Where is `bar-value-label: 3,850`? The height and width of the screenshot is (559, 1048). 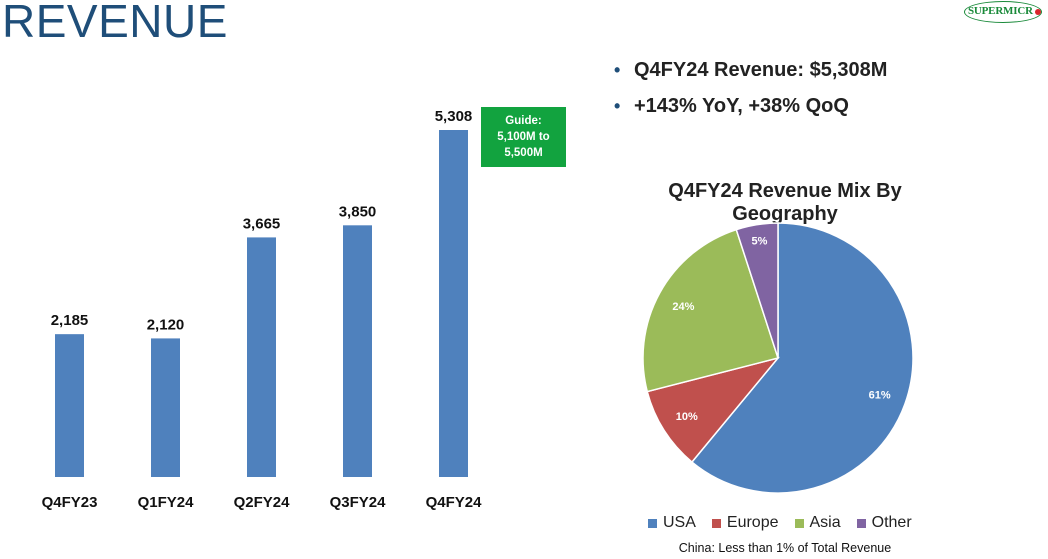 bar-value-label: 3,850 is located at coordinates (358, 211).